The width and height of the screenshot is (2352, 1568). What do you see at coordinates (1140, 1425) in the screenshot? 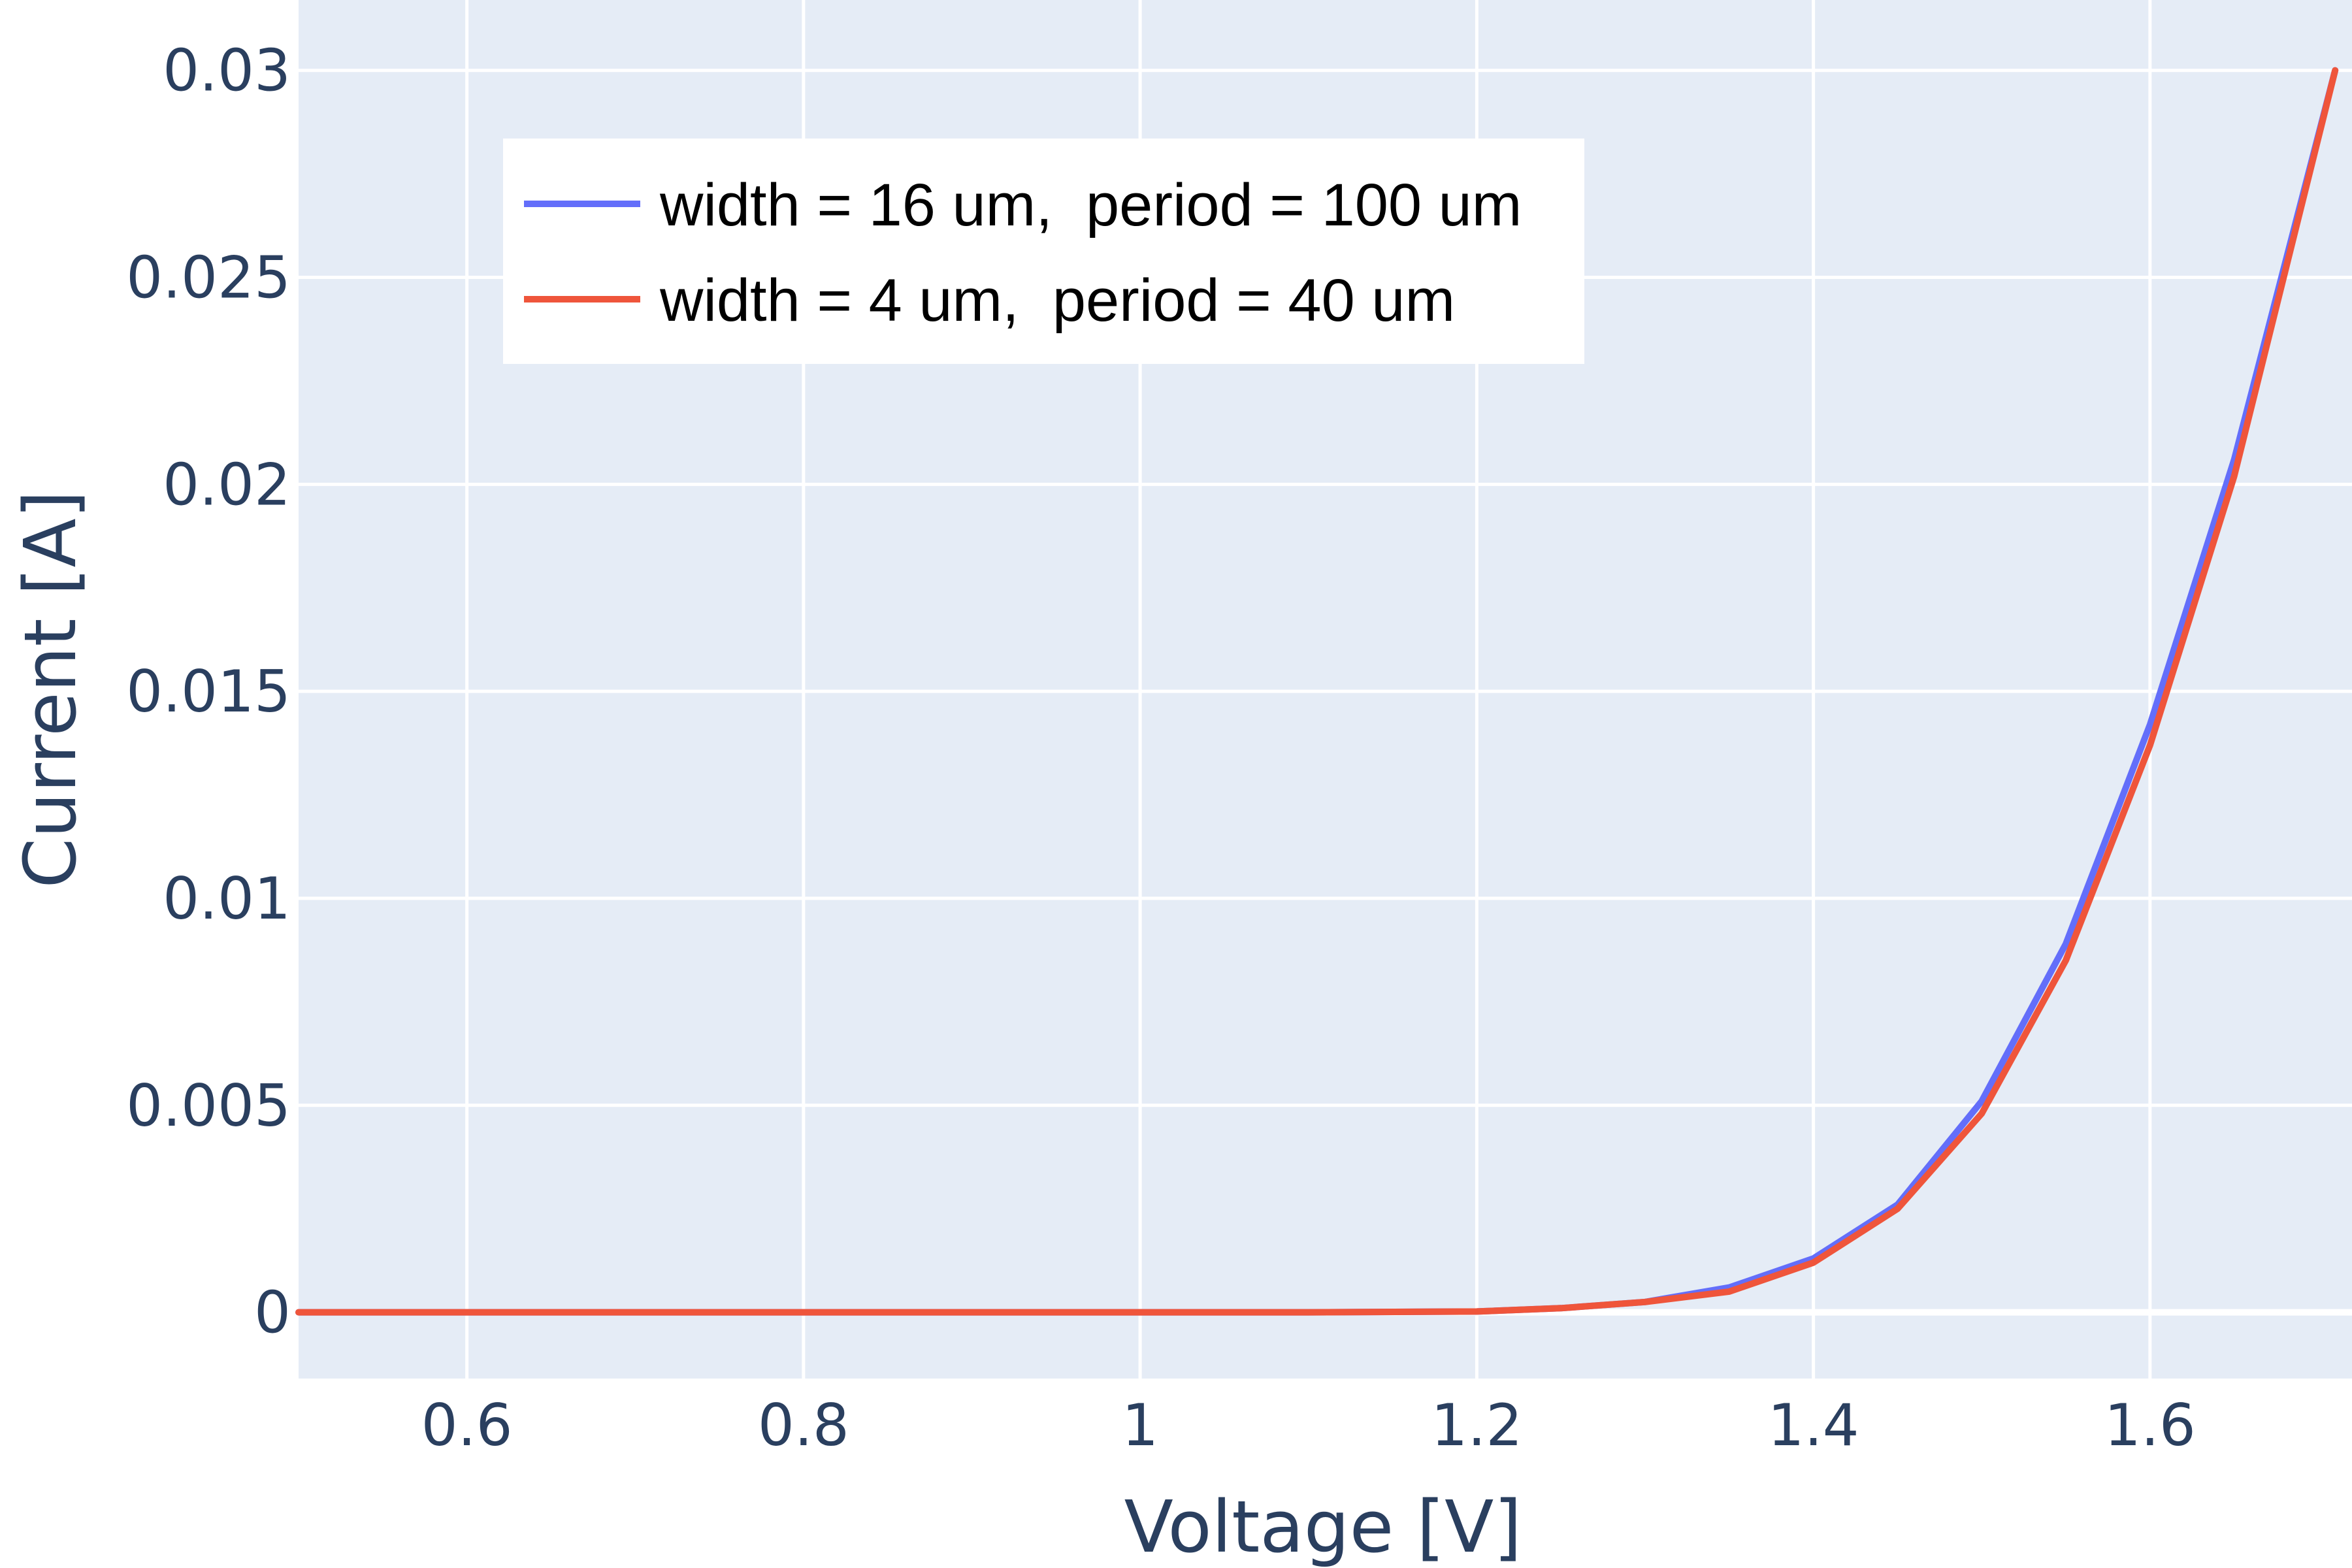
I see `x-tick-label: 1` at bounding box center [1140, 1425].